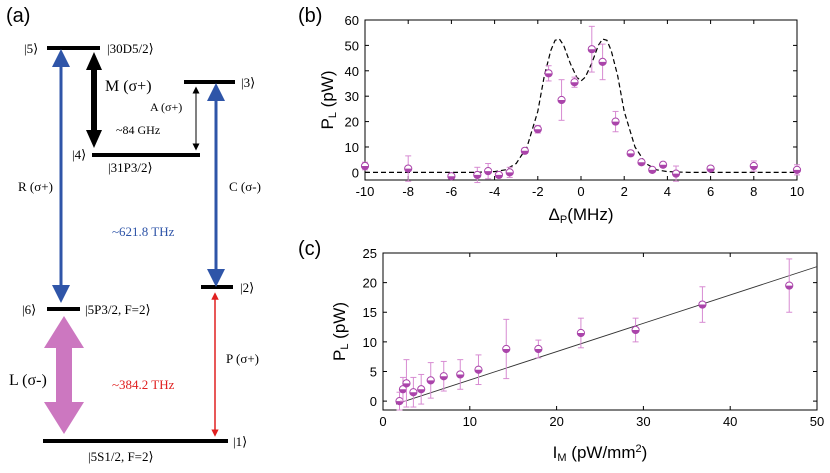 This screenshot has height=473, width=830. What do you see at coordinates (606, 335) in the screenshot?
I see `fit-line` at bounding box center [606, 335].